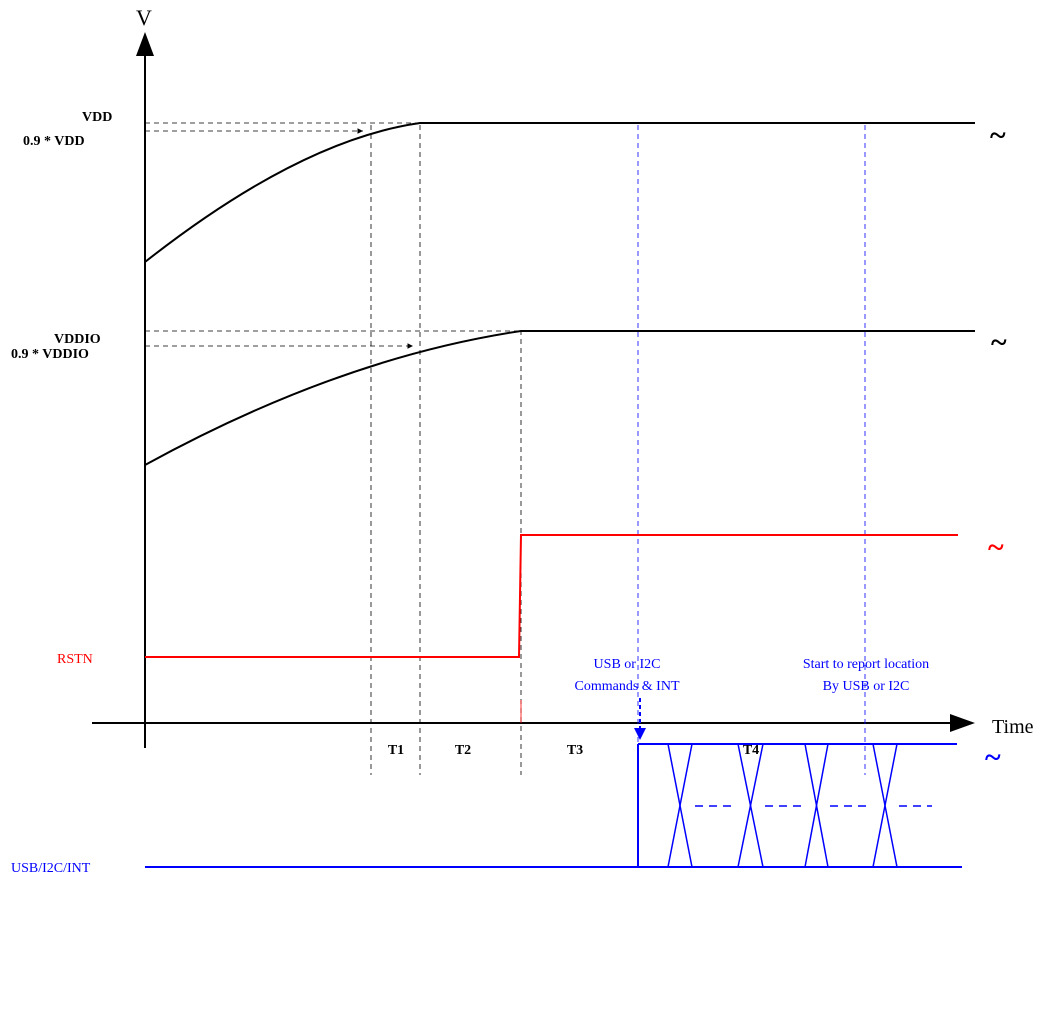 This screenshot has height=1029, width=1051. What do you see at coordinates (751, 750) in the screenshot?
I see `interval-t4: T4` at bounding box center [751, 750].